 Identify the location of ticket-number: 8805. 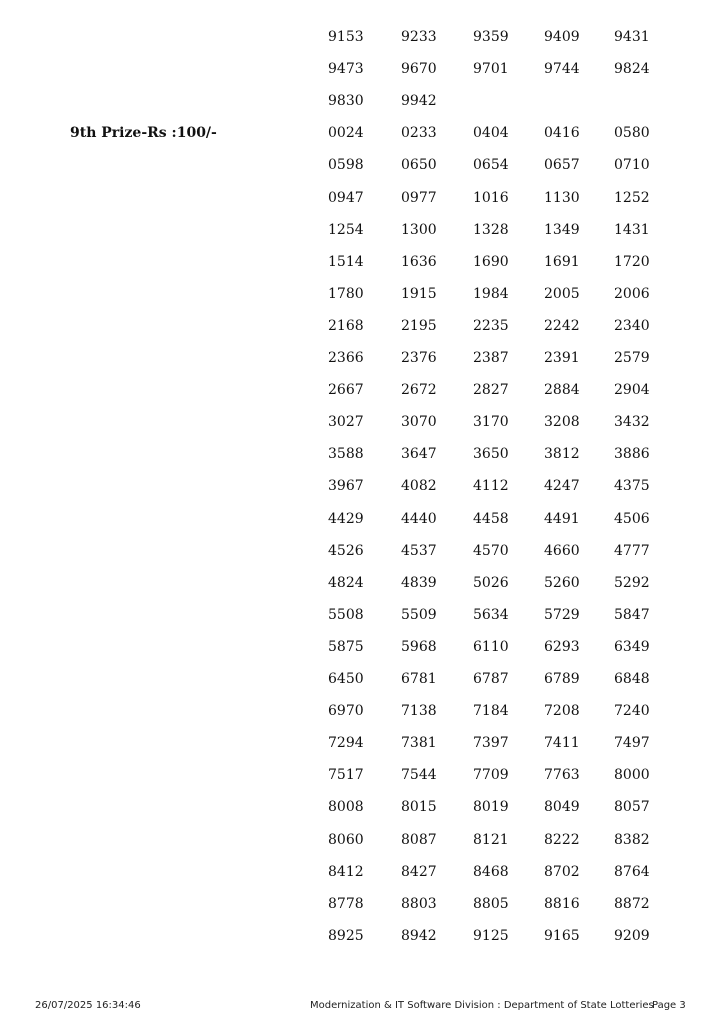
(491, 903).